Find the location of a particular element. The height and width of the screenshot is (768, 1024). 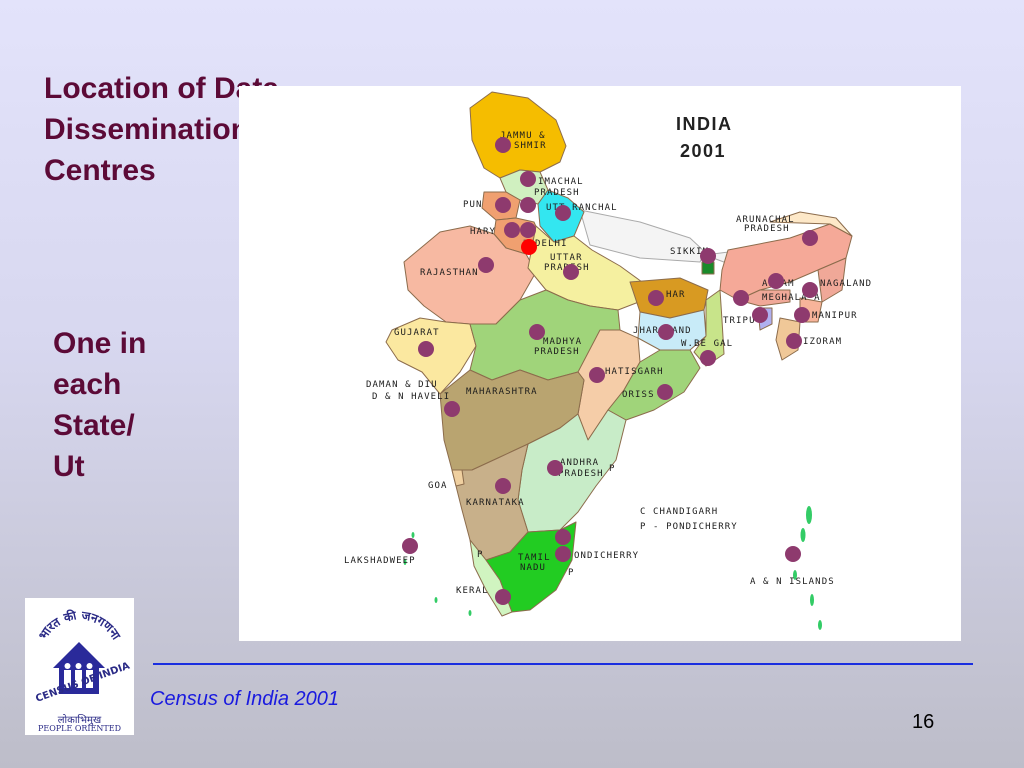

state-label: IMACHAL is located at coordinates (561, 182).